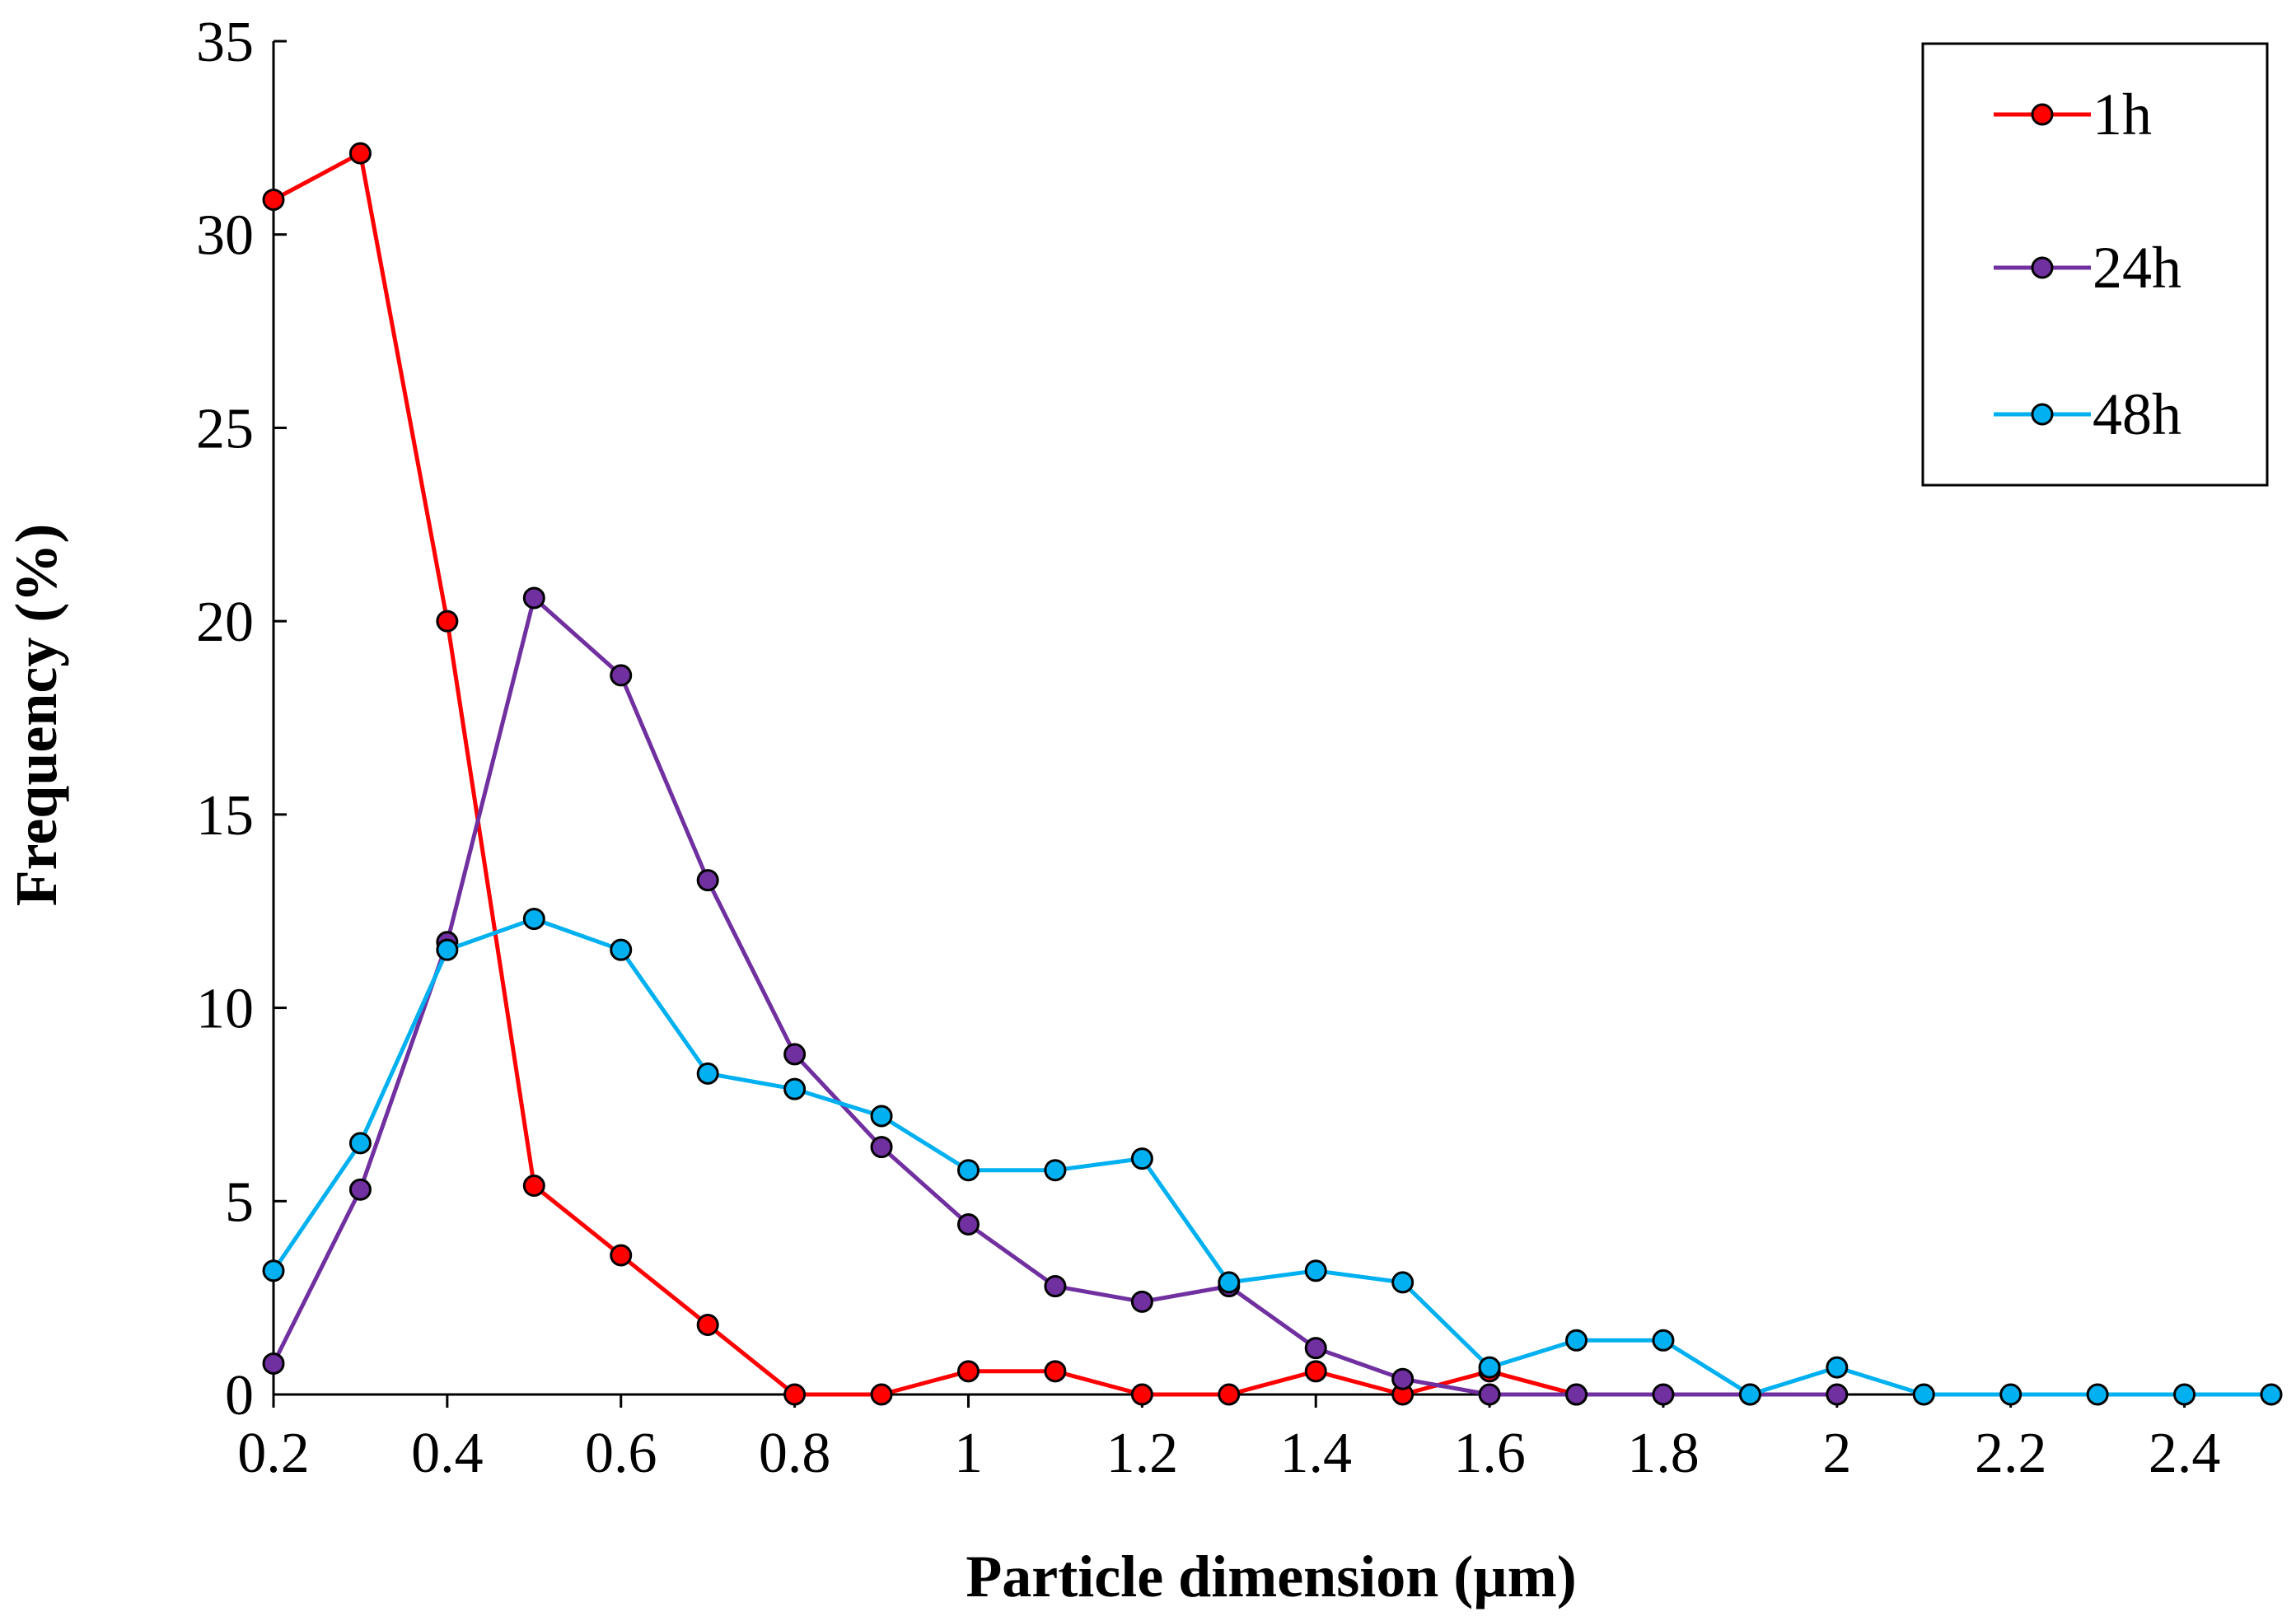 The height and width of the screenshot is (1621, 2296). What do you see at coordinates (225, 236) in the screenshot?
I see `y-tick-label: 30` at bounding box center [225, 236].